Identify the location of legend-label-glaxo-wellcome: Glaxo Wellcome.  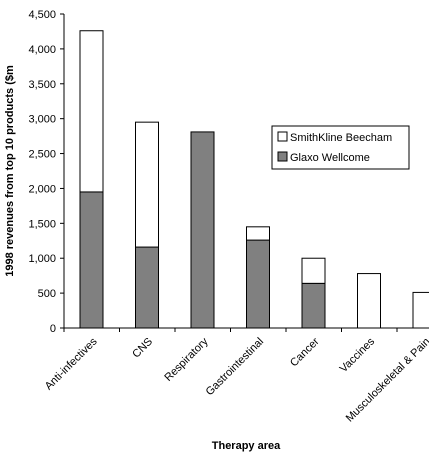
(330, 158).